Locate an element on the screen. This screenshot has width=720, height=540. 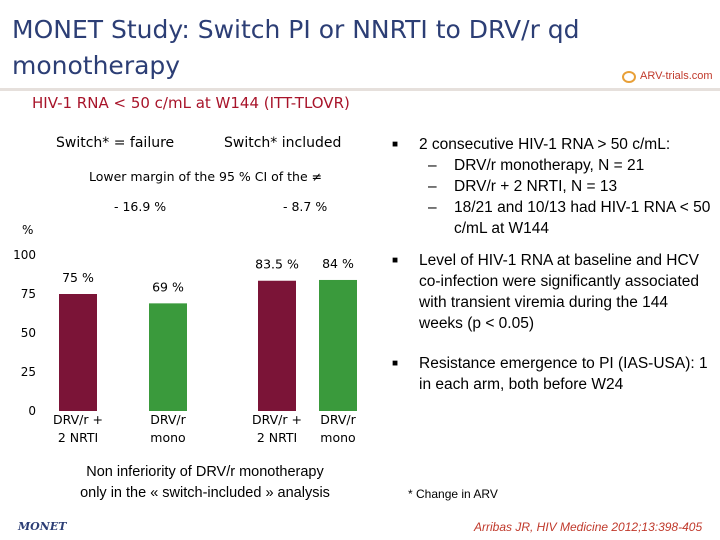
bar-value-label: 69 % is located at coordinates (168, 286).